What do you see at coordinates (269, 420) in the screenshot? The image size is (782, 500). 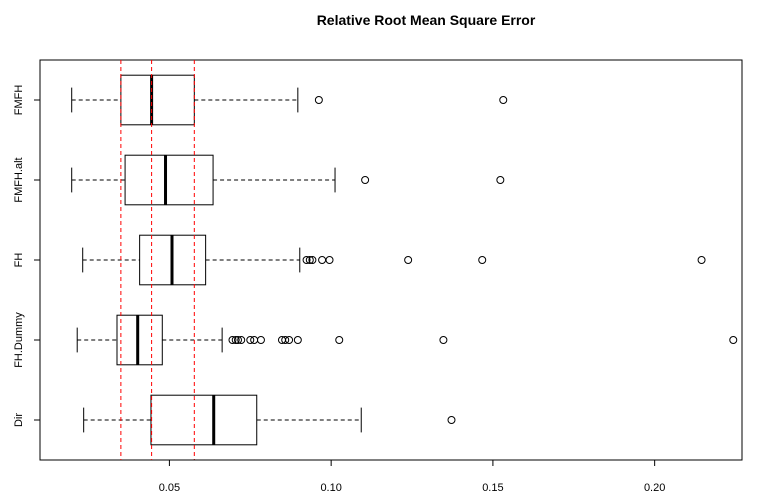 I see `box-group-dir` at bounding box center [269, 420].